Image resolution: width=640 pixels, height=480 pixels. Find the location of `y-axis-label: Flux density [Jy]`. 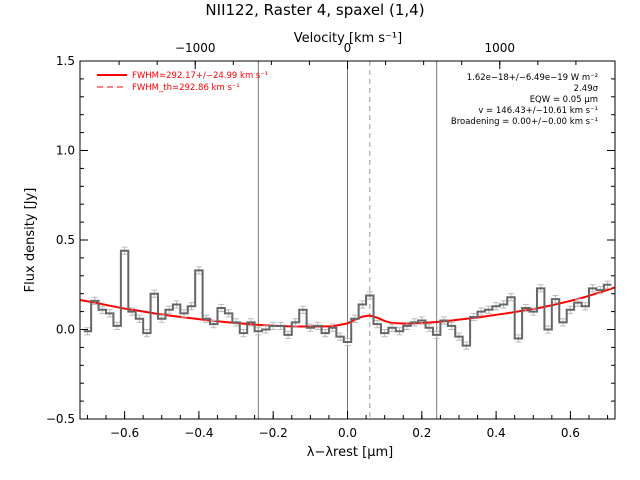

y-axis-label: Flux density [Jy] is located at coordinates (30, 240).